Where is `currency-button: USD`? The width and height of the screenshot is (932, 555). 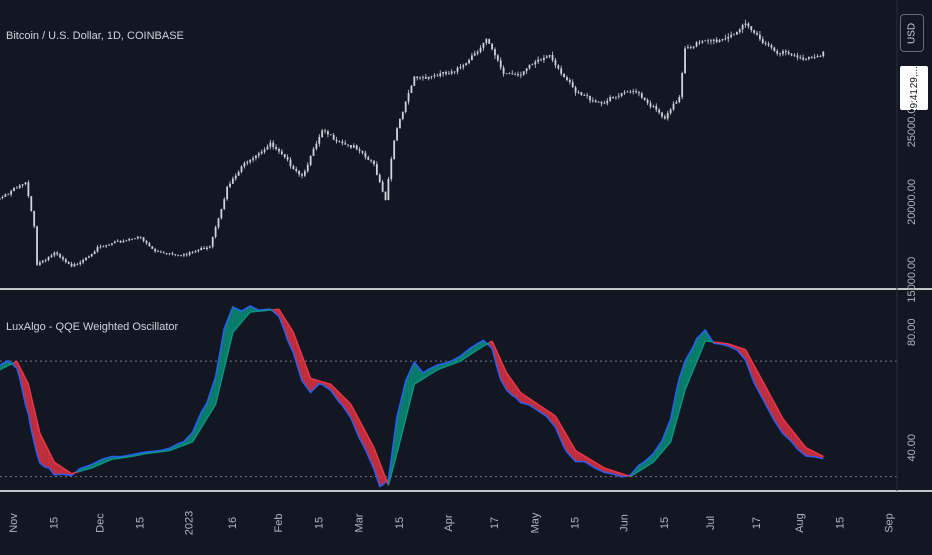 currency-button: USD is located at coordinates (912, 33).